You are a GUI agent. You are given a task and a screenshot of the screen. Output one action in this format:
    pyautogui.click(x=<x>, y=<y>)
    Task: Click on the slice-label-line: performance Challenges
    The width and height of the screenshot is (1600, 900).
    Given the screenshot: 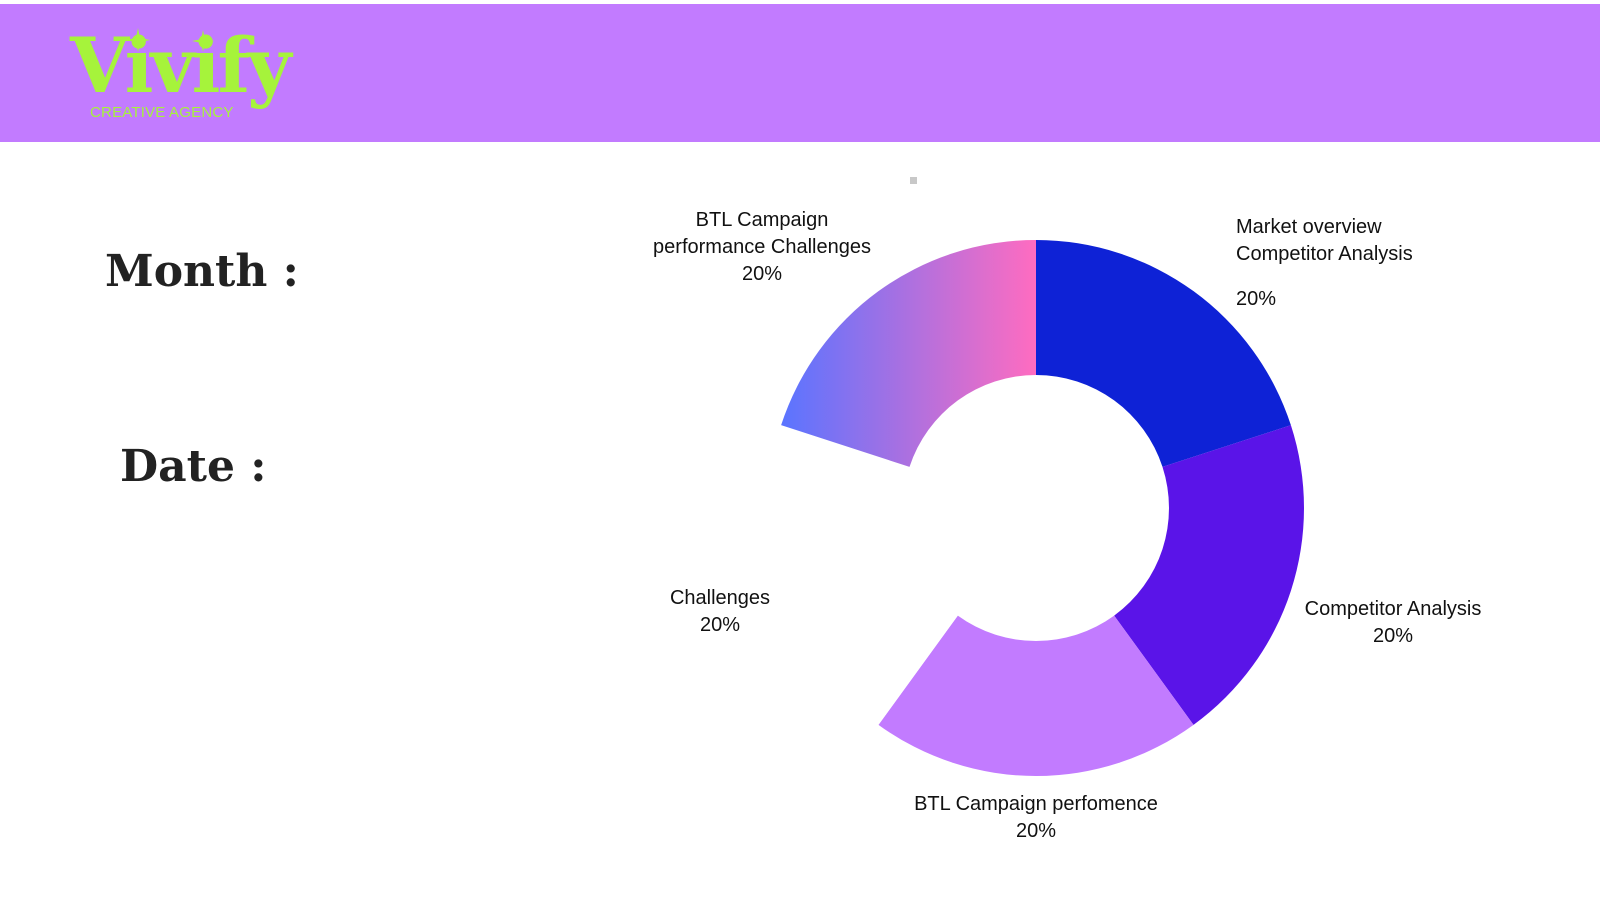 What is the action you would take?
    pyautogui.click(x=762, y=247)
    